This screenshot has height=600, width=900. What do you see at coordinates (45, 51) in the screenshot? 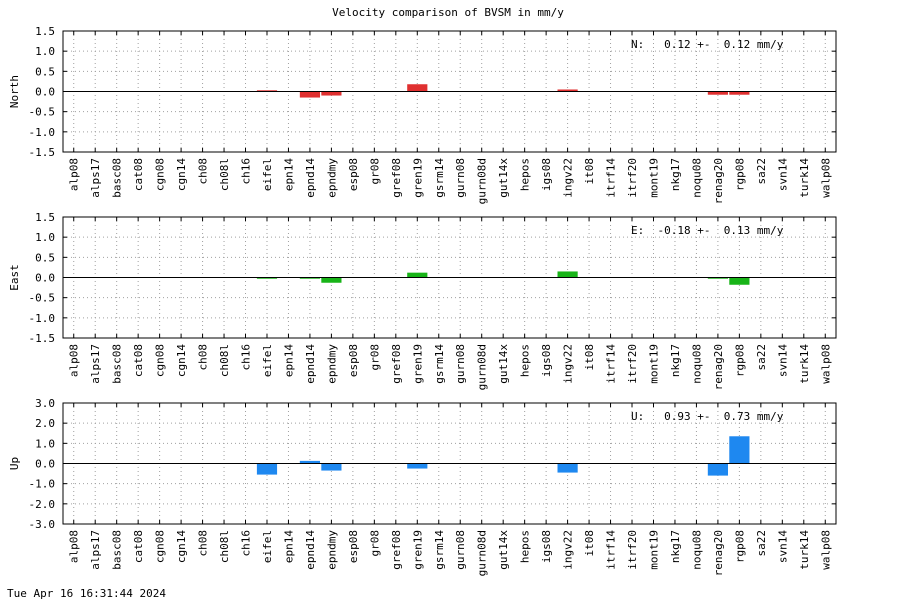
I see `y-tick-label: 1.0` at bounding box center [45, 51].